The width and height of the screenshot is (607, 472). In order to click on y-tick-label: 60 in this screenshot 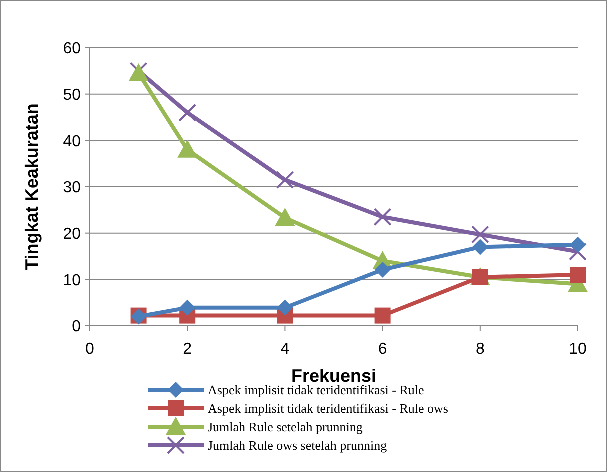, I will do `click(72, 49)`.